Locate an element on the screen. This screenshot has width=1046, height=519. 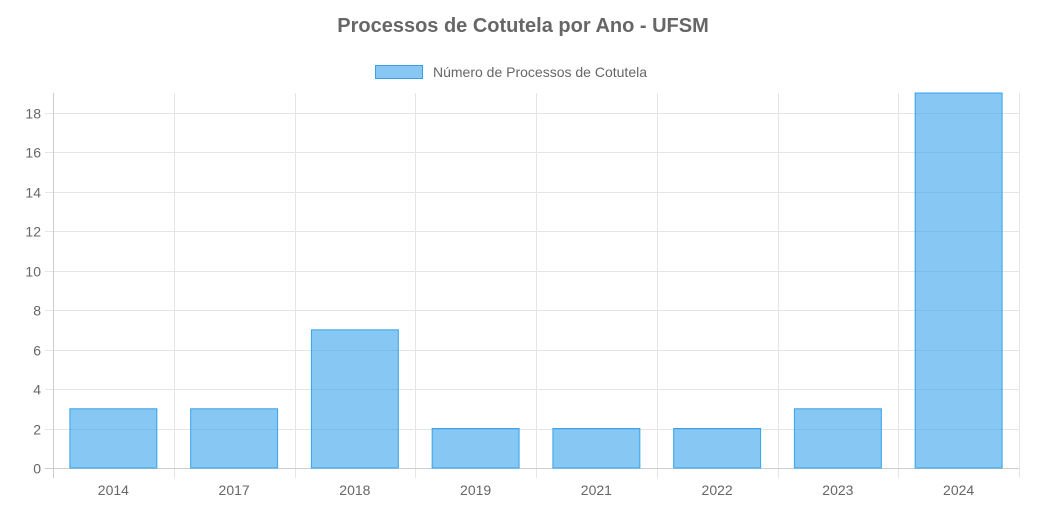
y-tick-label: 12 is located at coordinates (33, 232).